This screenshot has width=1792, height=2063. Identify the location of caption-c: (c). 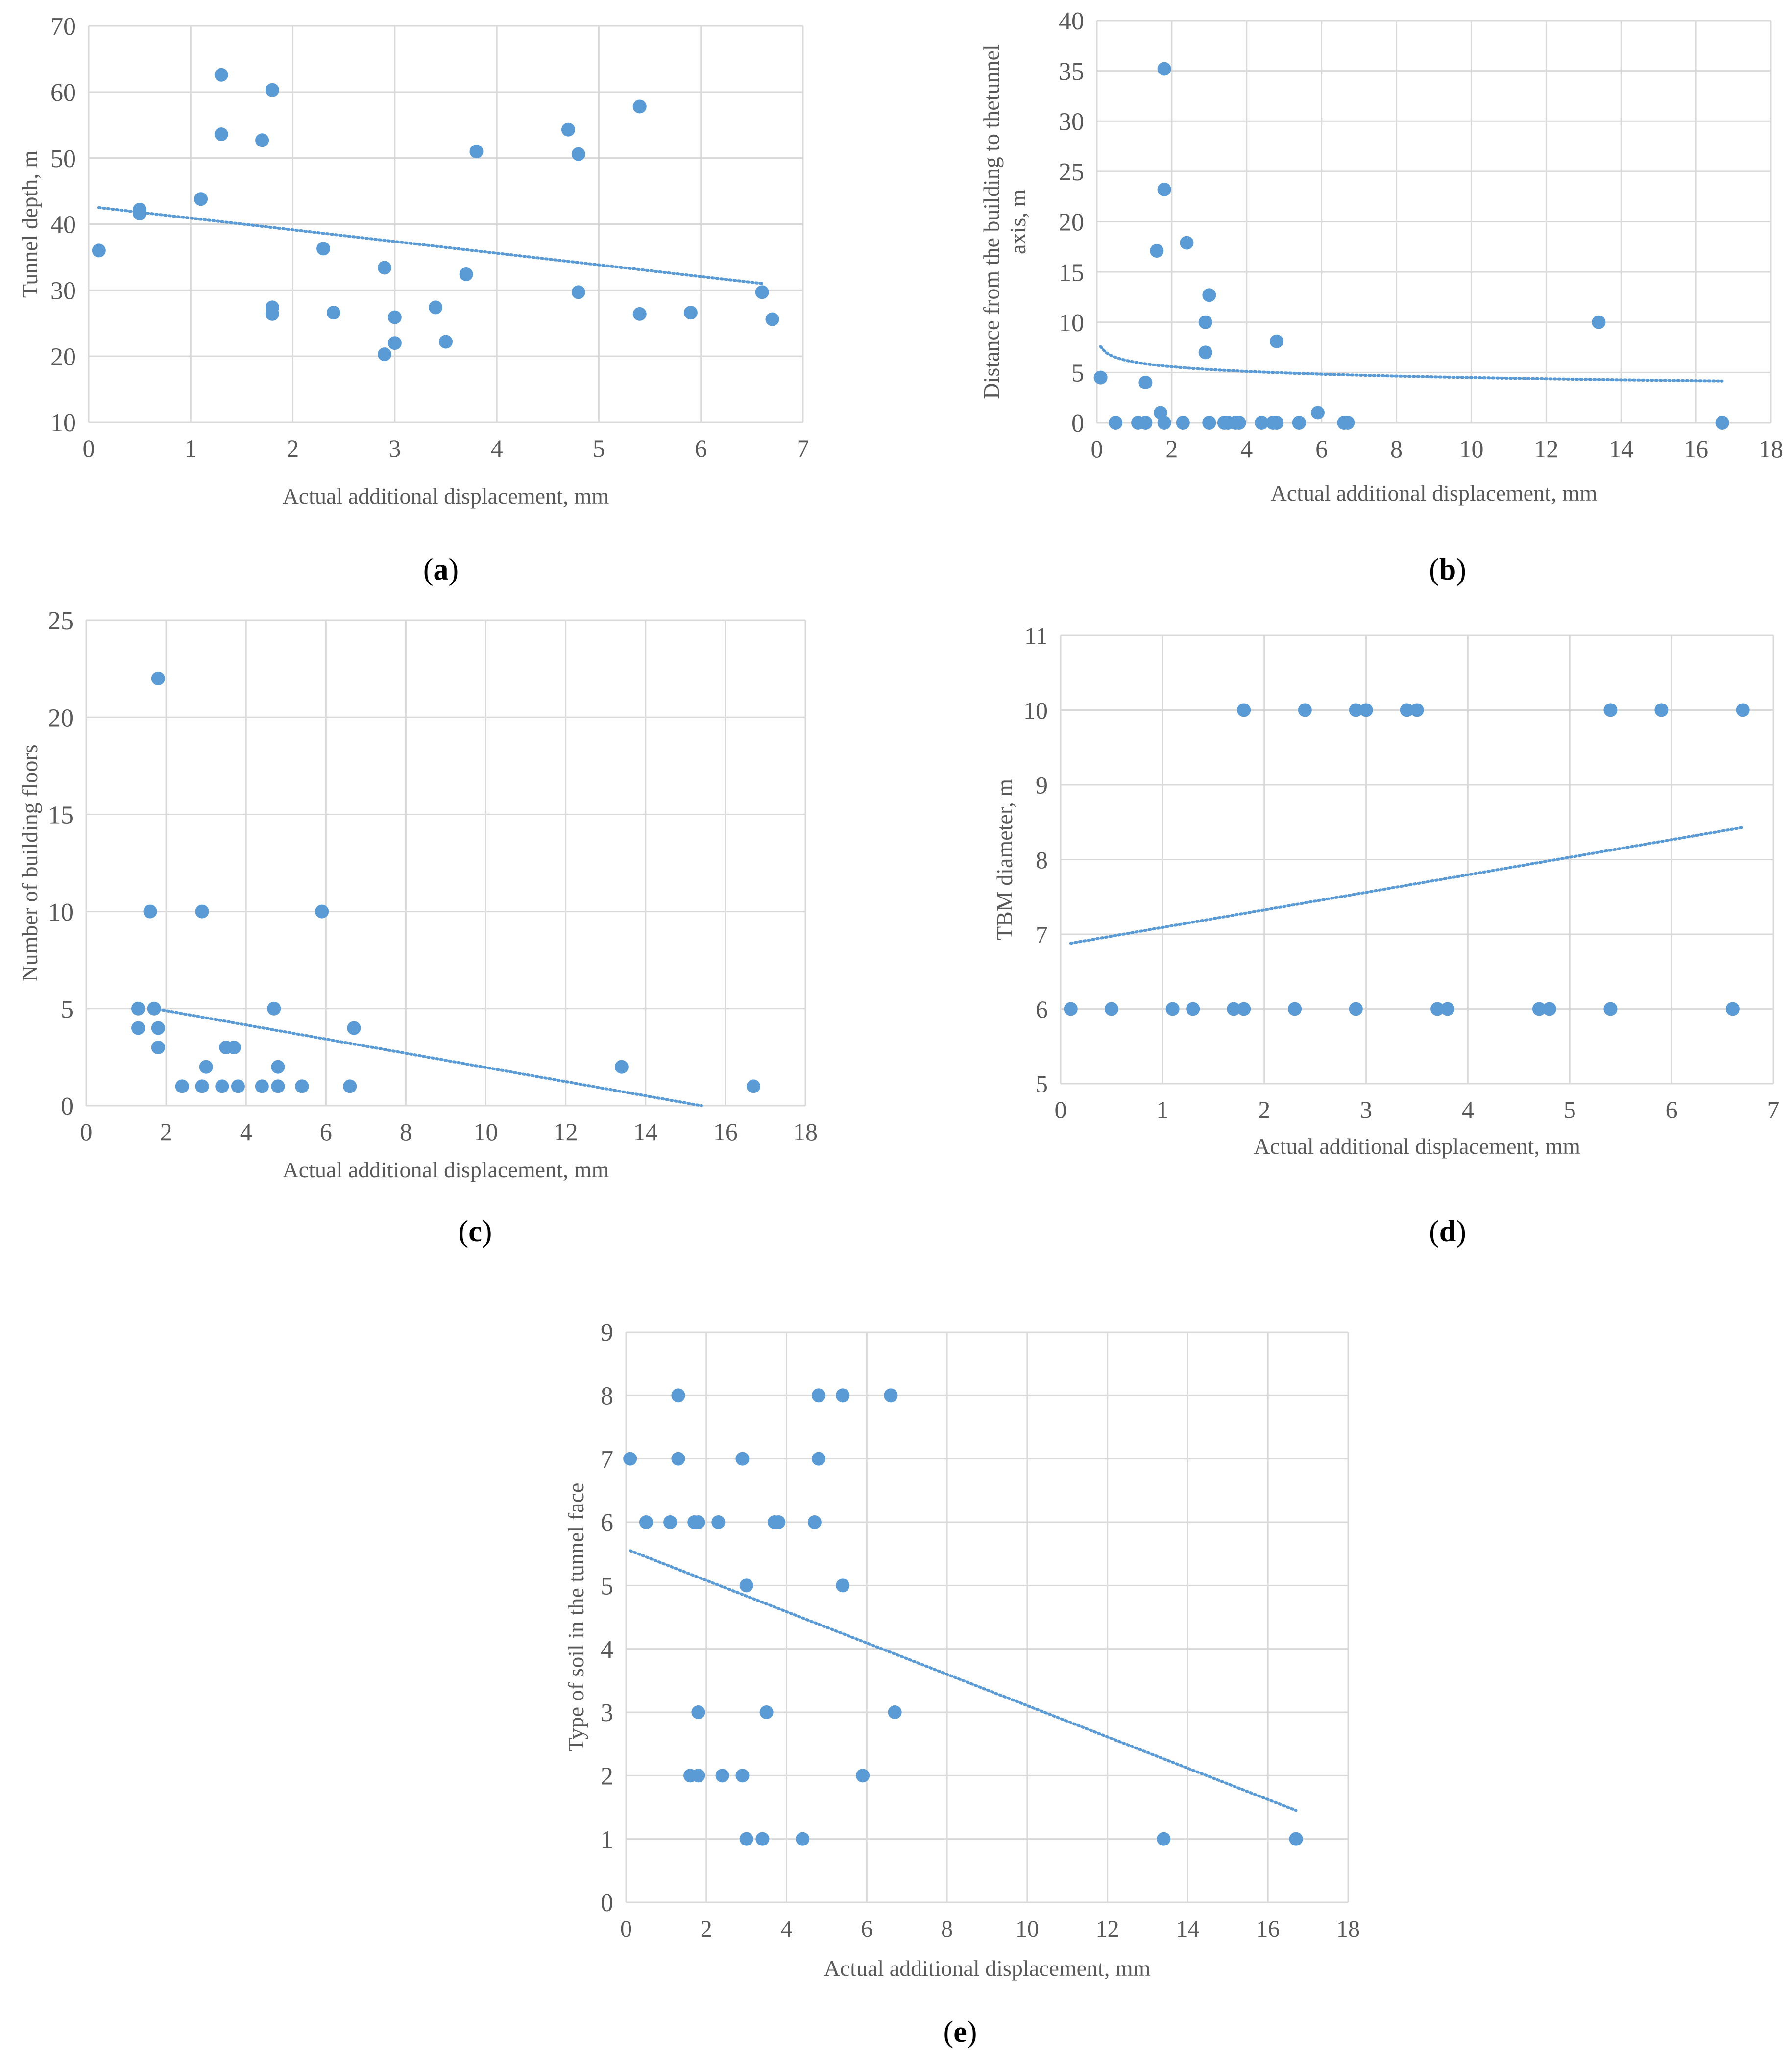
(475, 1232).